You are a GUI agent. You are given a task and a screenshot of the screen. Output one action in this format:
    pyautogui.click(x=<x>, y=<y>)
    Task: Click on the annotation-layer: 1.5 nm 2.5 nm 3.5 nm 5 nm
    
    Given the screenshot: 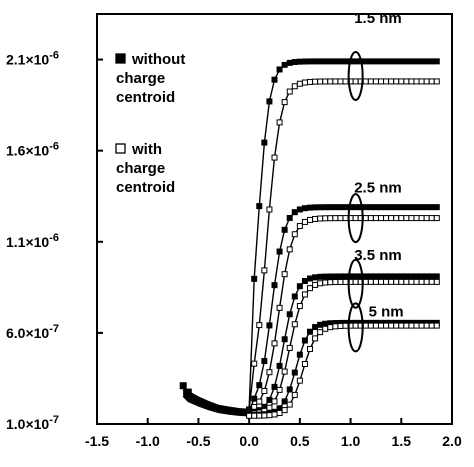 What is the action you would take?
    pyautogui.click(x=375, y=181)
    